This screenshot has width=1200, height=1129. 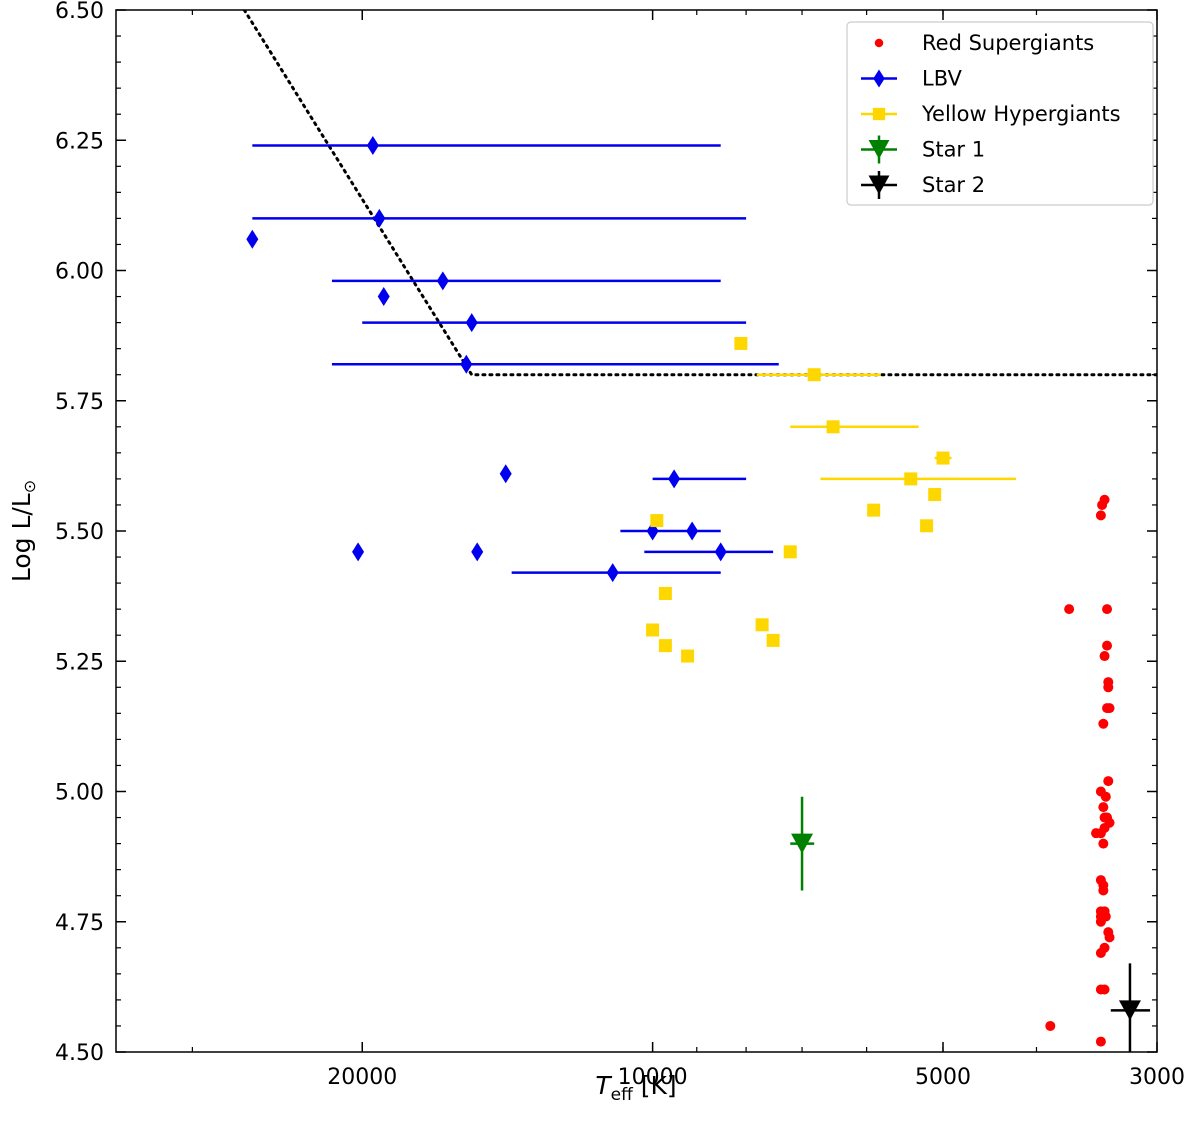 What do you see at coordinates (953, 150) in the screenshot?
I see `legend-label: Star 1` at bounding box center [953, 150].